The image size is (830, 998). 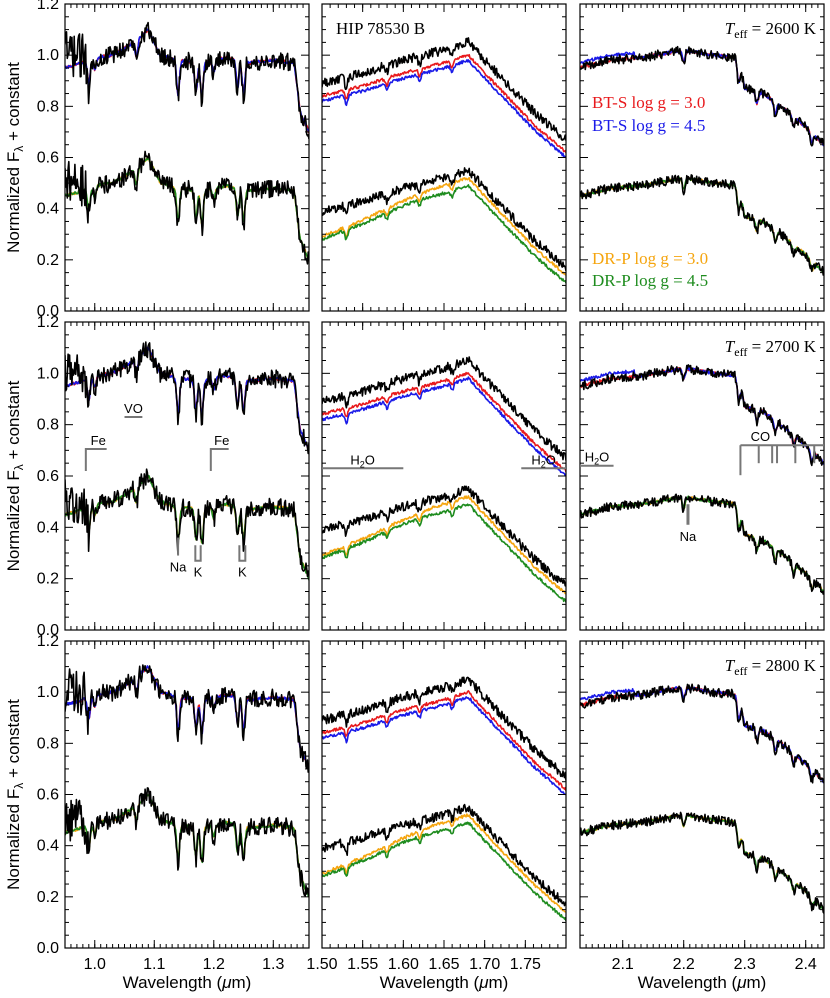 I want to click on x-tick-label: 1.1, so click(x=154, y=964).